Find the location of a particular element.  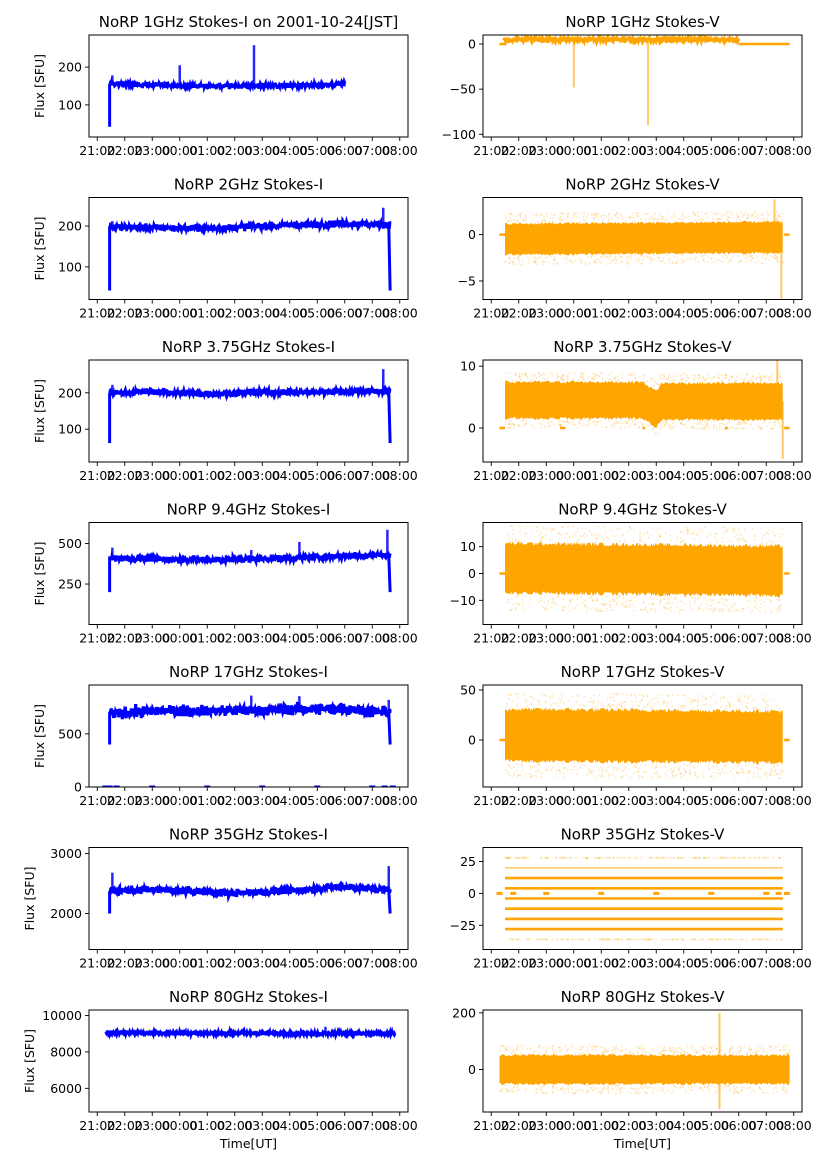

x-tick-label: 05:00 is located at coordinates (317, 963).